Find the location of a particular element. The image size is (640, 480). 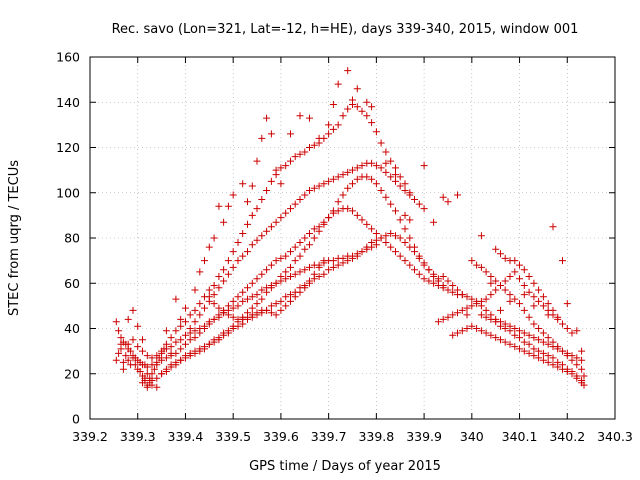

y-tick-label: 100 is located at coordinates (68, 192).